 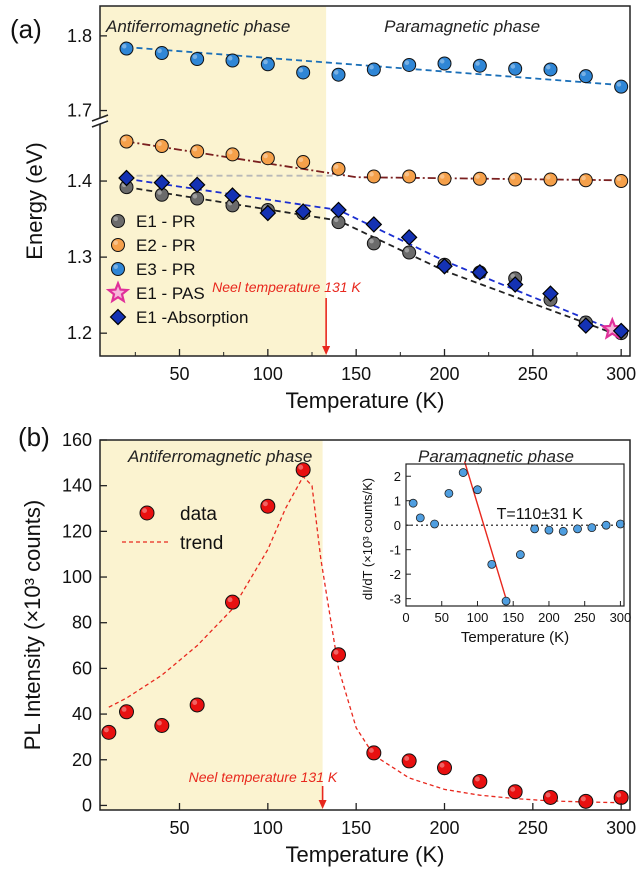 What do you see at coordinates (144, 510) in the screenshot?
I see `legend-marker-b-data-shine` at bounding box center [144, 510].